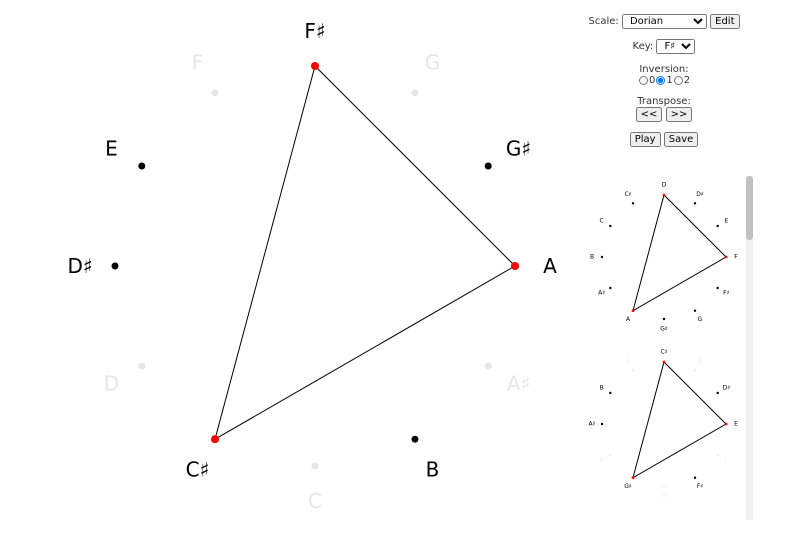 This screenshot has width=801, height=534. Describe the element at coordinates (749, 348) in the screenshot. I see `scrollbar` at that location.